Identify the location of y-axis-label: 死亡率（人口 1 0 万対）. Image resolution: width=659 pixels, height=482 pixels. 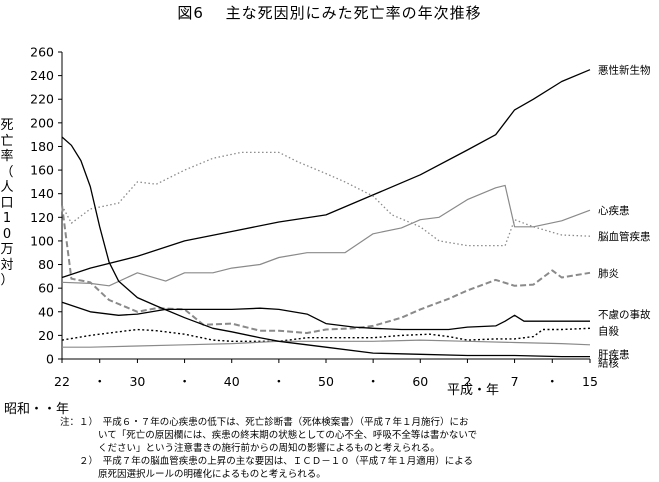
(7, 203).